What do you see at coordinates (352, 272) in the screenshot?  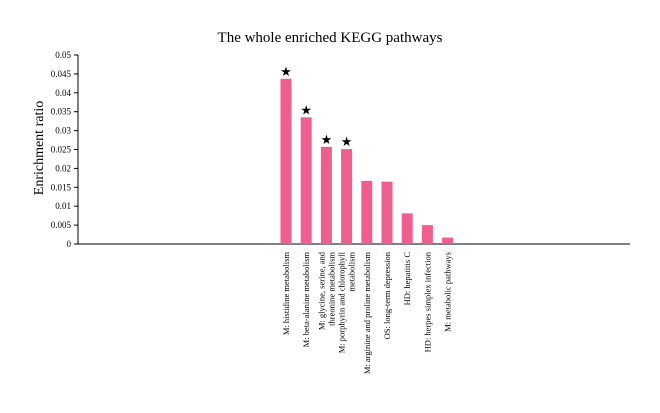 I see `x-tick-label: metabolism` at bounding box center [352, 272].